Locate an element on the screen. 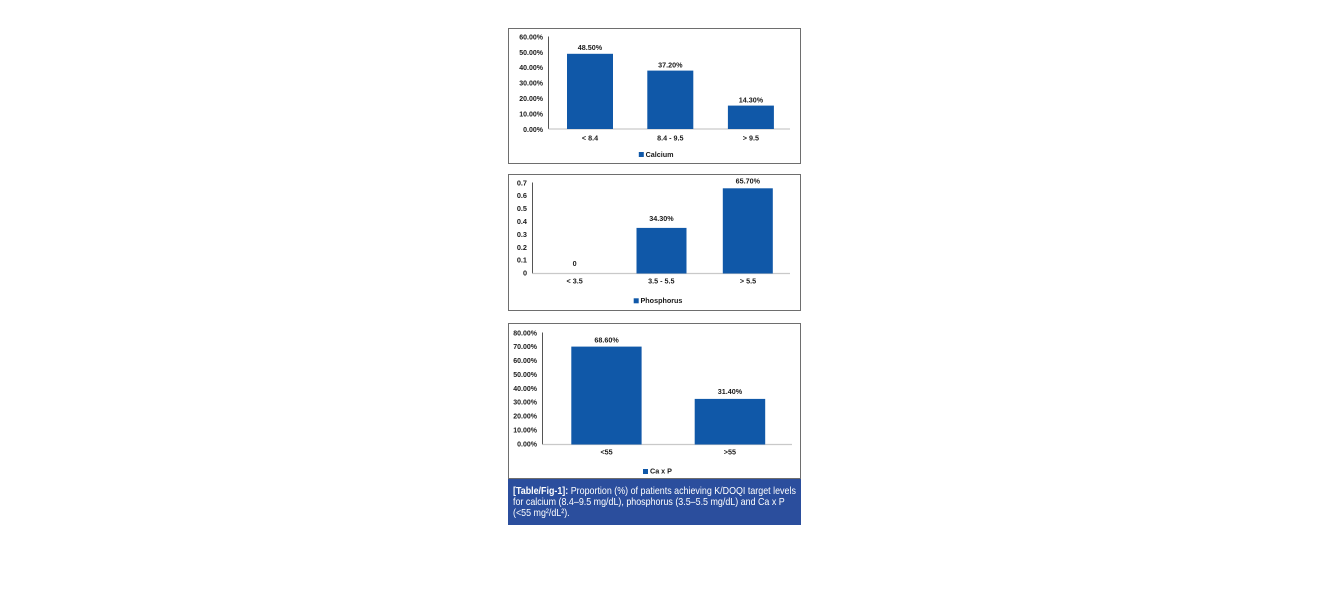  svg-text: 0.4 is located at coordinates (522, 221).